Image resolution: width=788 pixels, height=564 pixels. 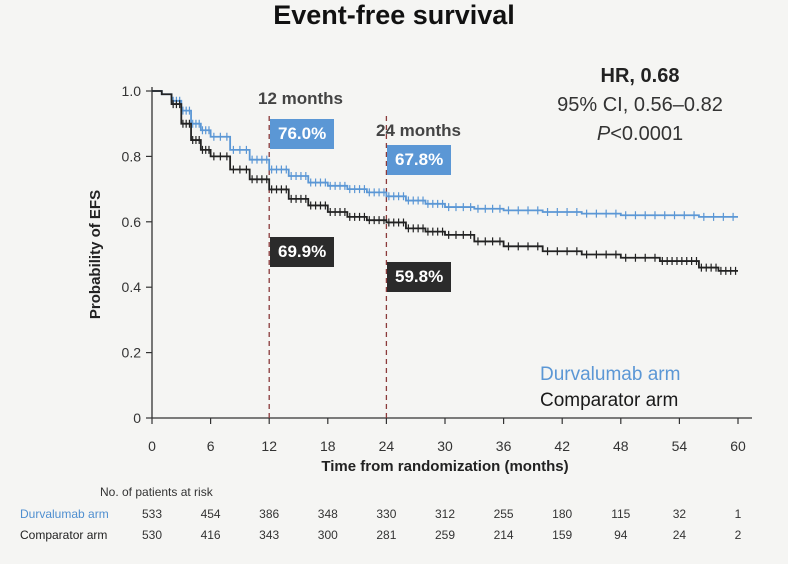 I want to click on x-tick-label-0: 0, so click(x=152, y=446).